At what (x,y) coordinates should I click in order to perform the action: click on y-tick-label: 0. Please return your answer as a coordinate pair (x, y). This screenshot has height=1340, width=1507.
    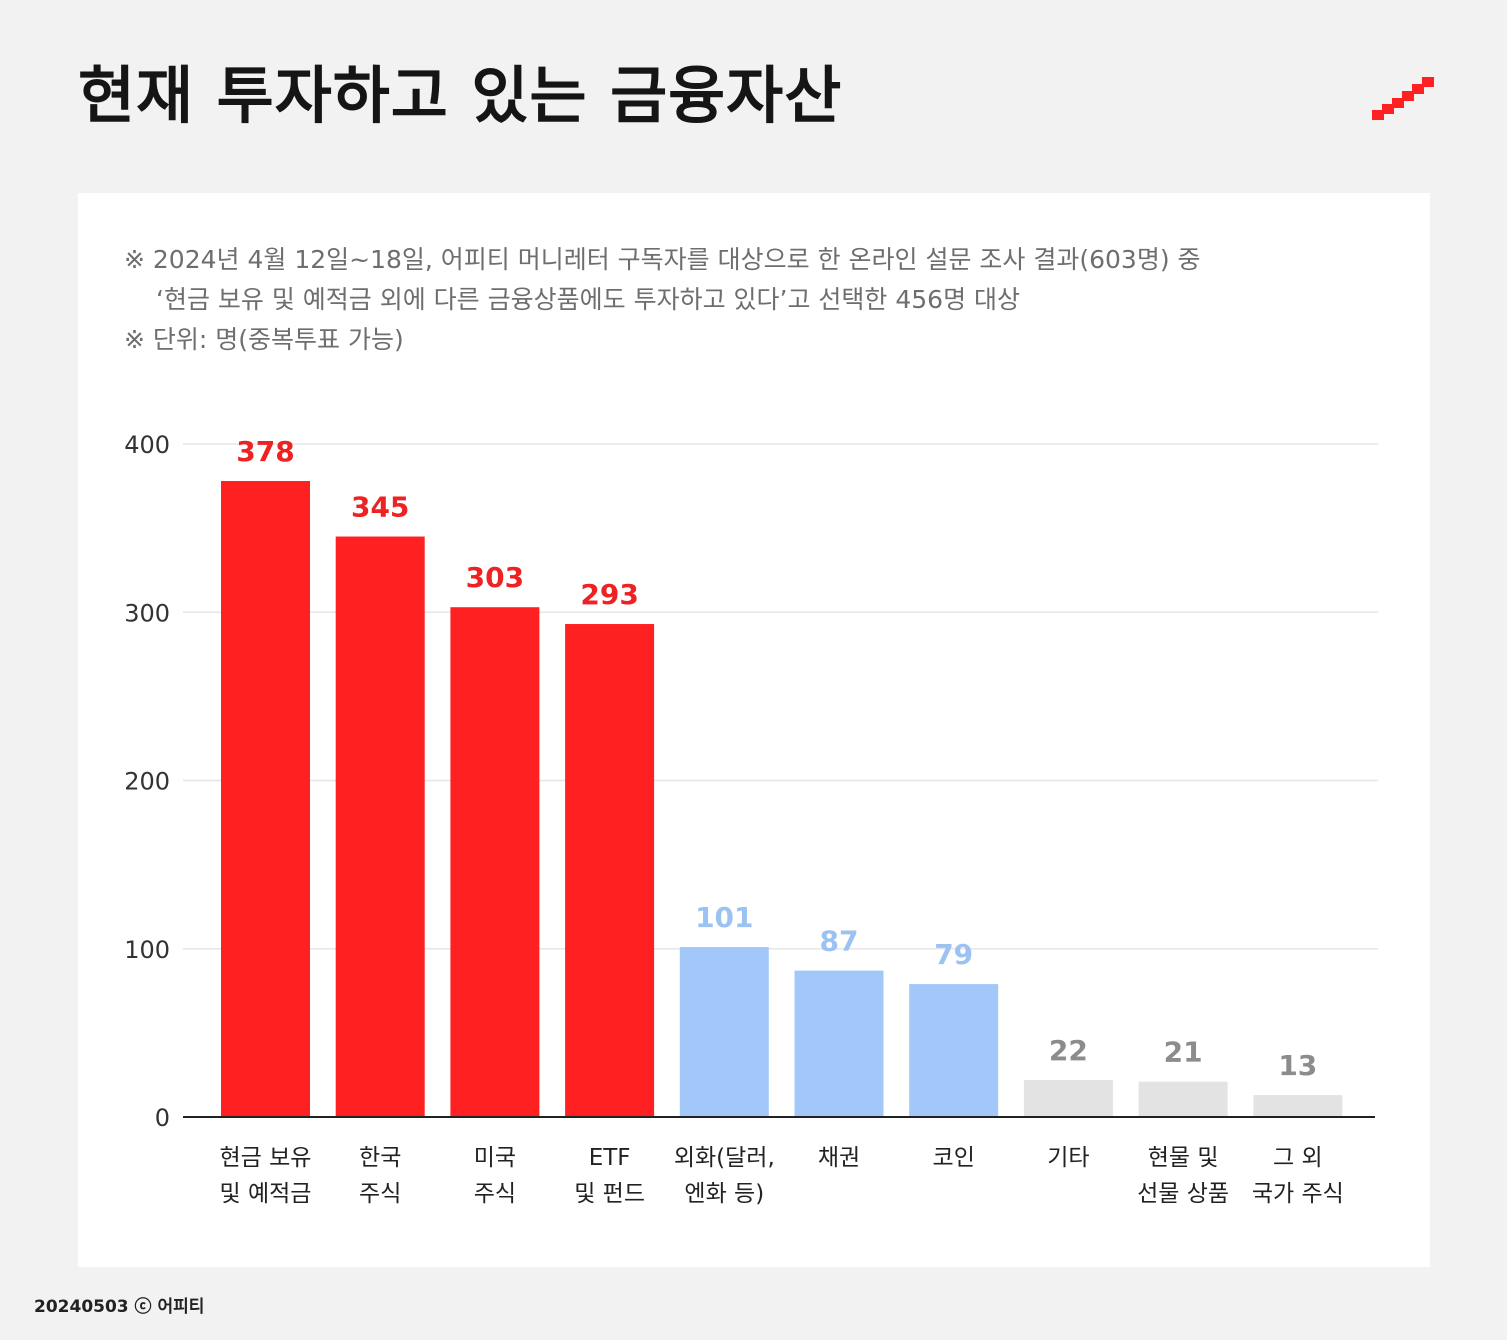
    Looking at the image, I should click on (162, 1118).